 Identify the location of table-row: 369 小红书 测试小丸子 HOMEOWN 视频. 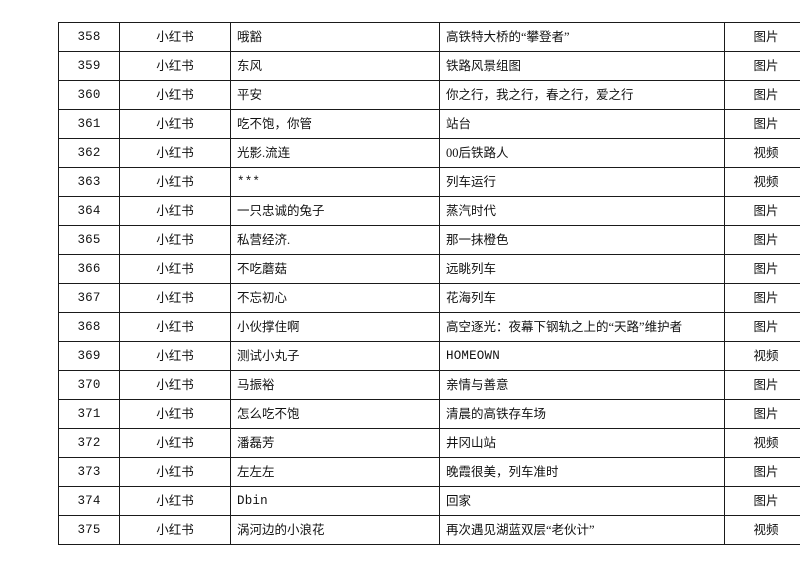
(429, 356).